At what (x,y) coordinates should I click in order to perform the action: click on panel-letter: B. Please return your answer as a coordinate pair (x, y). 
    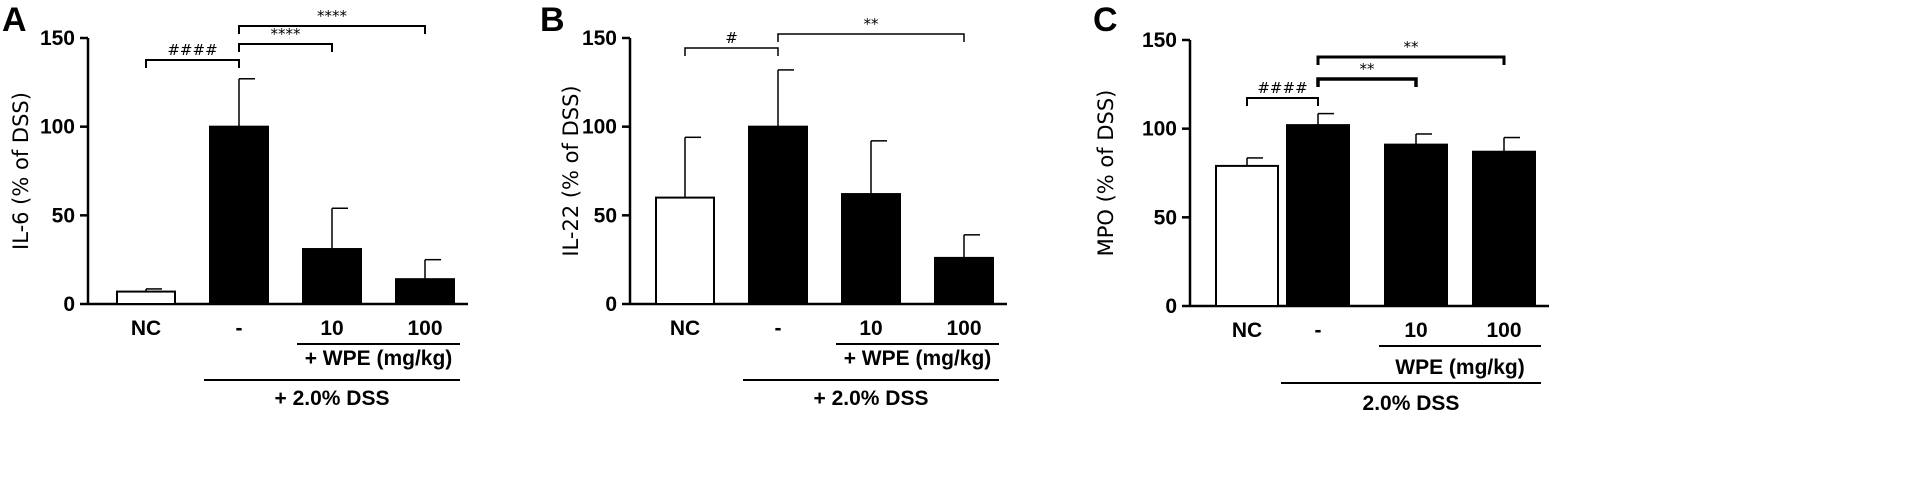
    Looking at the image, I should click on (552, 20).